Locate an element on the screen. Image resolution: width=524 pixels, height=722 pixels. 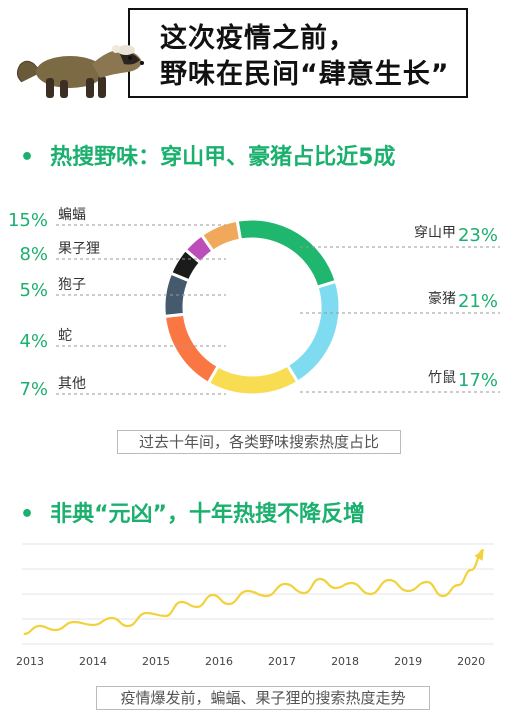
trend-line is located at coordinates (254, 592).